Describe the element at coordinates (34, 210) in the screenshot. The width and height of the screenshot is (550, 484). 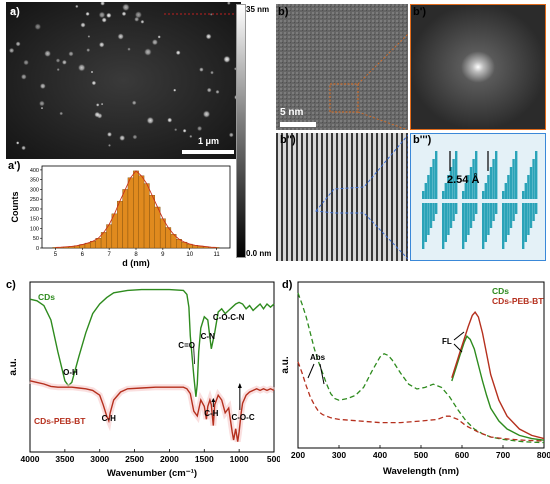
I see `hist-y-tick-label: 200` at that location.